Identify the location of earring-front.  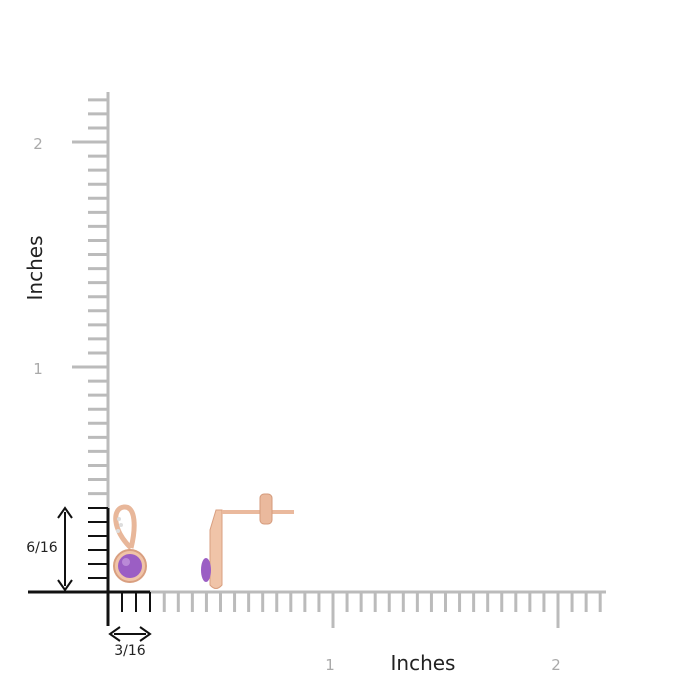
(130, 543).